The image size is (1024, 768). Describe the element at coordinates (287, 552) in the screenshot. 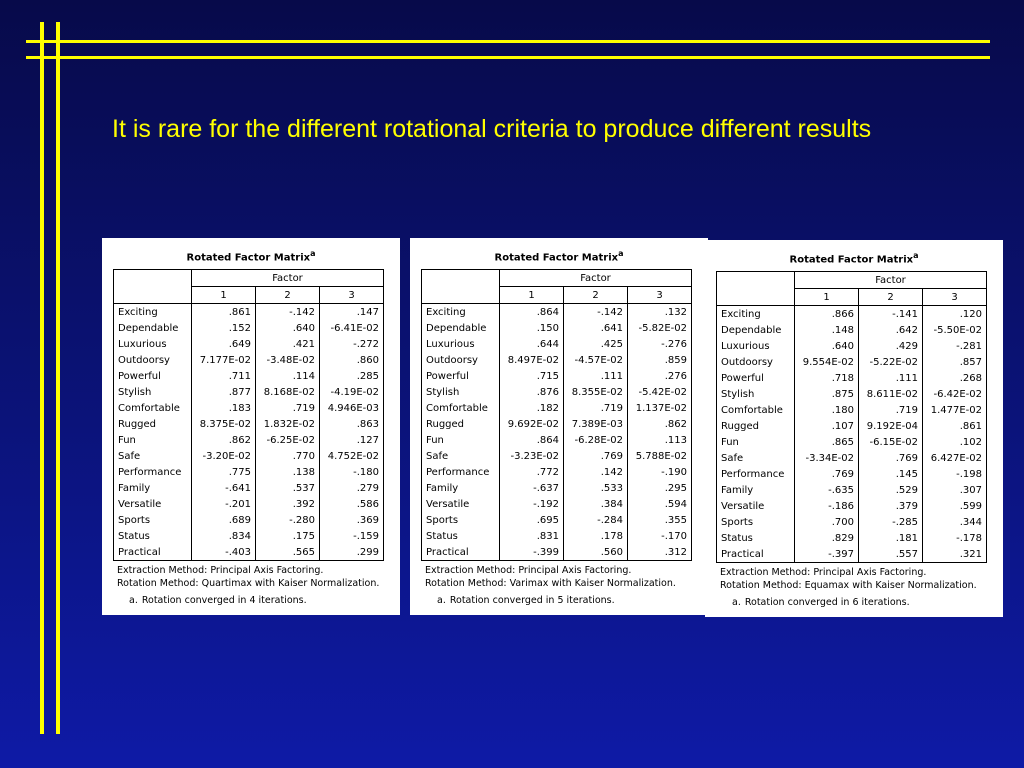

I see `loading-value: .565` at that location.